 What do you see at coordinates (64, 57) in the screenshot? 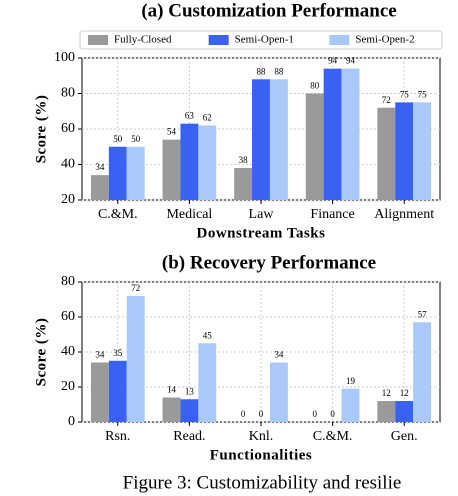
I see `y-tick-label: 100` at bounding box center [64, 57].